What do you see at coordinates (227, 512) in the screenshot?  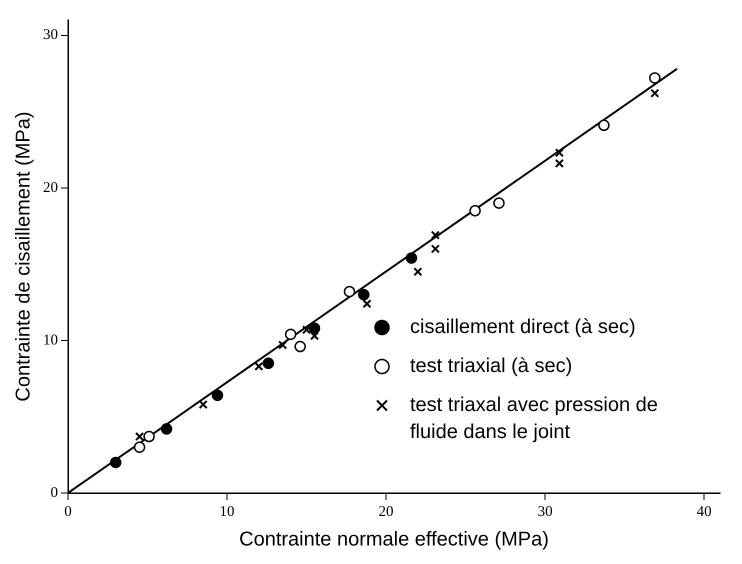 I see `x-tick-label: 10` at bounding box center [227, 512].